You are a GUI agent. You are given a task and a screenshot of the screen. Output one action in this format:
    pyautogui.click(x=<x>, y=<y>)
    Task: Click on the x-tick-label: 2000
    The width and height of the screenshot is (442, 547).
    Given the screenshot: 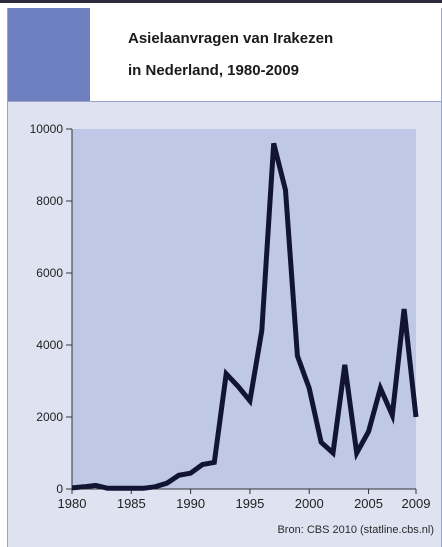 What is the action you would take?
    pyautogui.click(x=309, y=503)
    